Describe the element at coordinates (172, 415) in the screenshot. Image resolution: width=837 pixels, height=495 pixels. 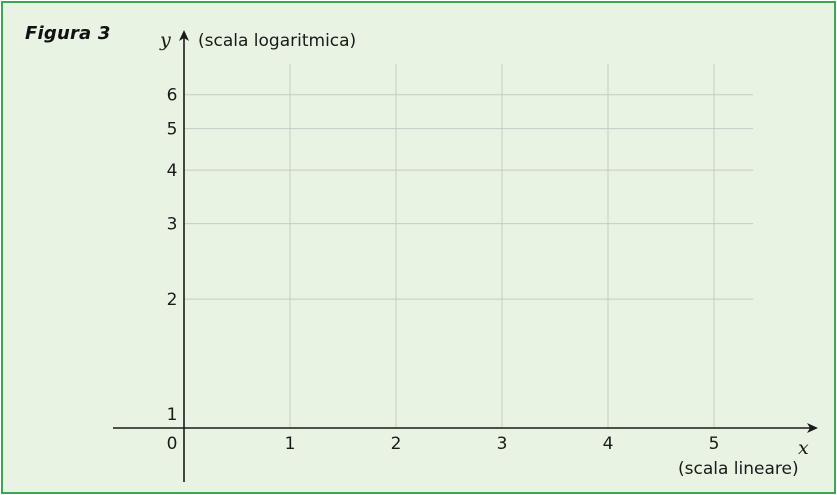
I see `y-tick-label-1: 1` at that location.